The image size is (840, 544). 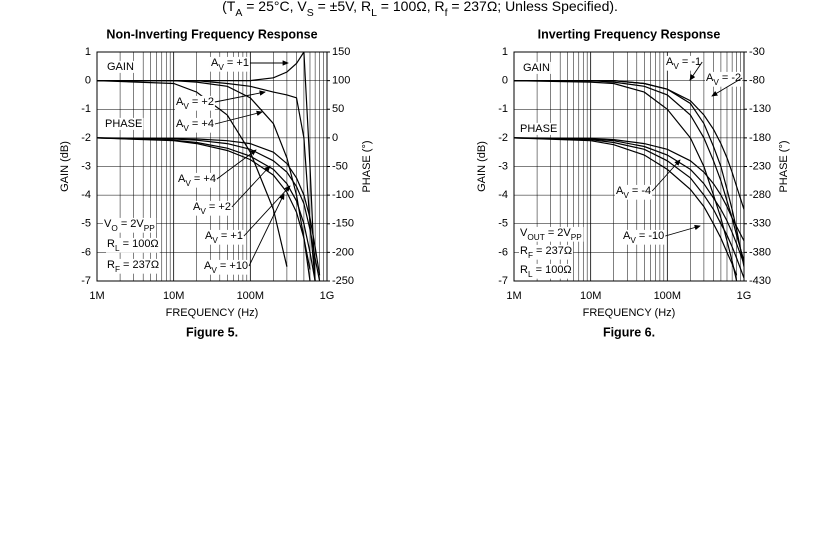 What do you see at coordinates (211, 34) in the screenshot?
I see `chart-title: Non-Inverting Frequency Response` at bounding box center [211, 34].